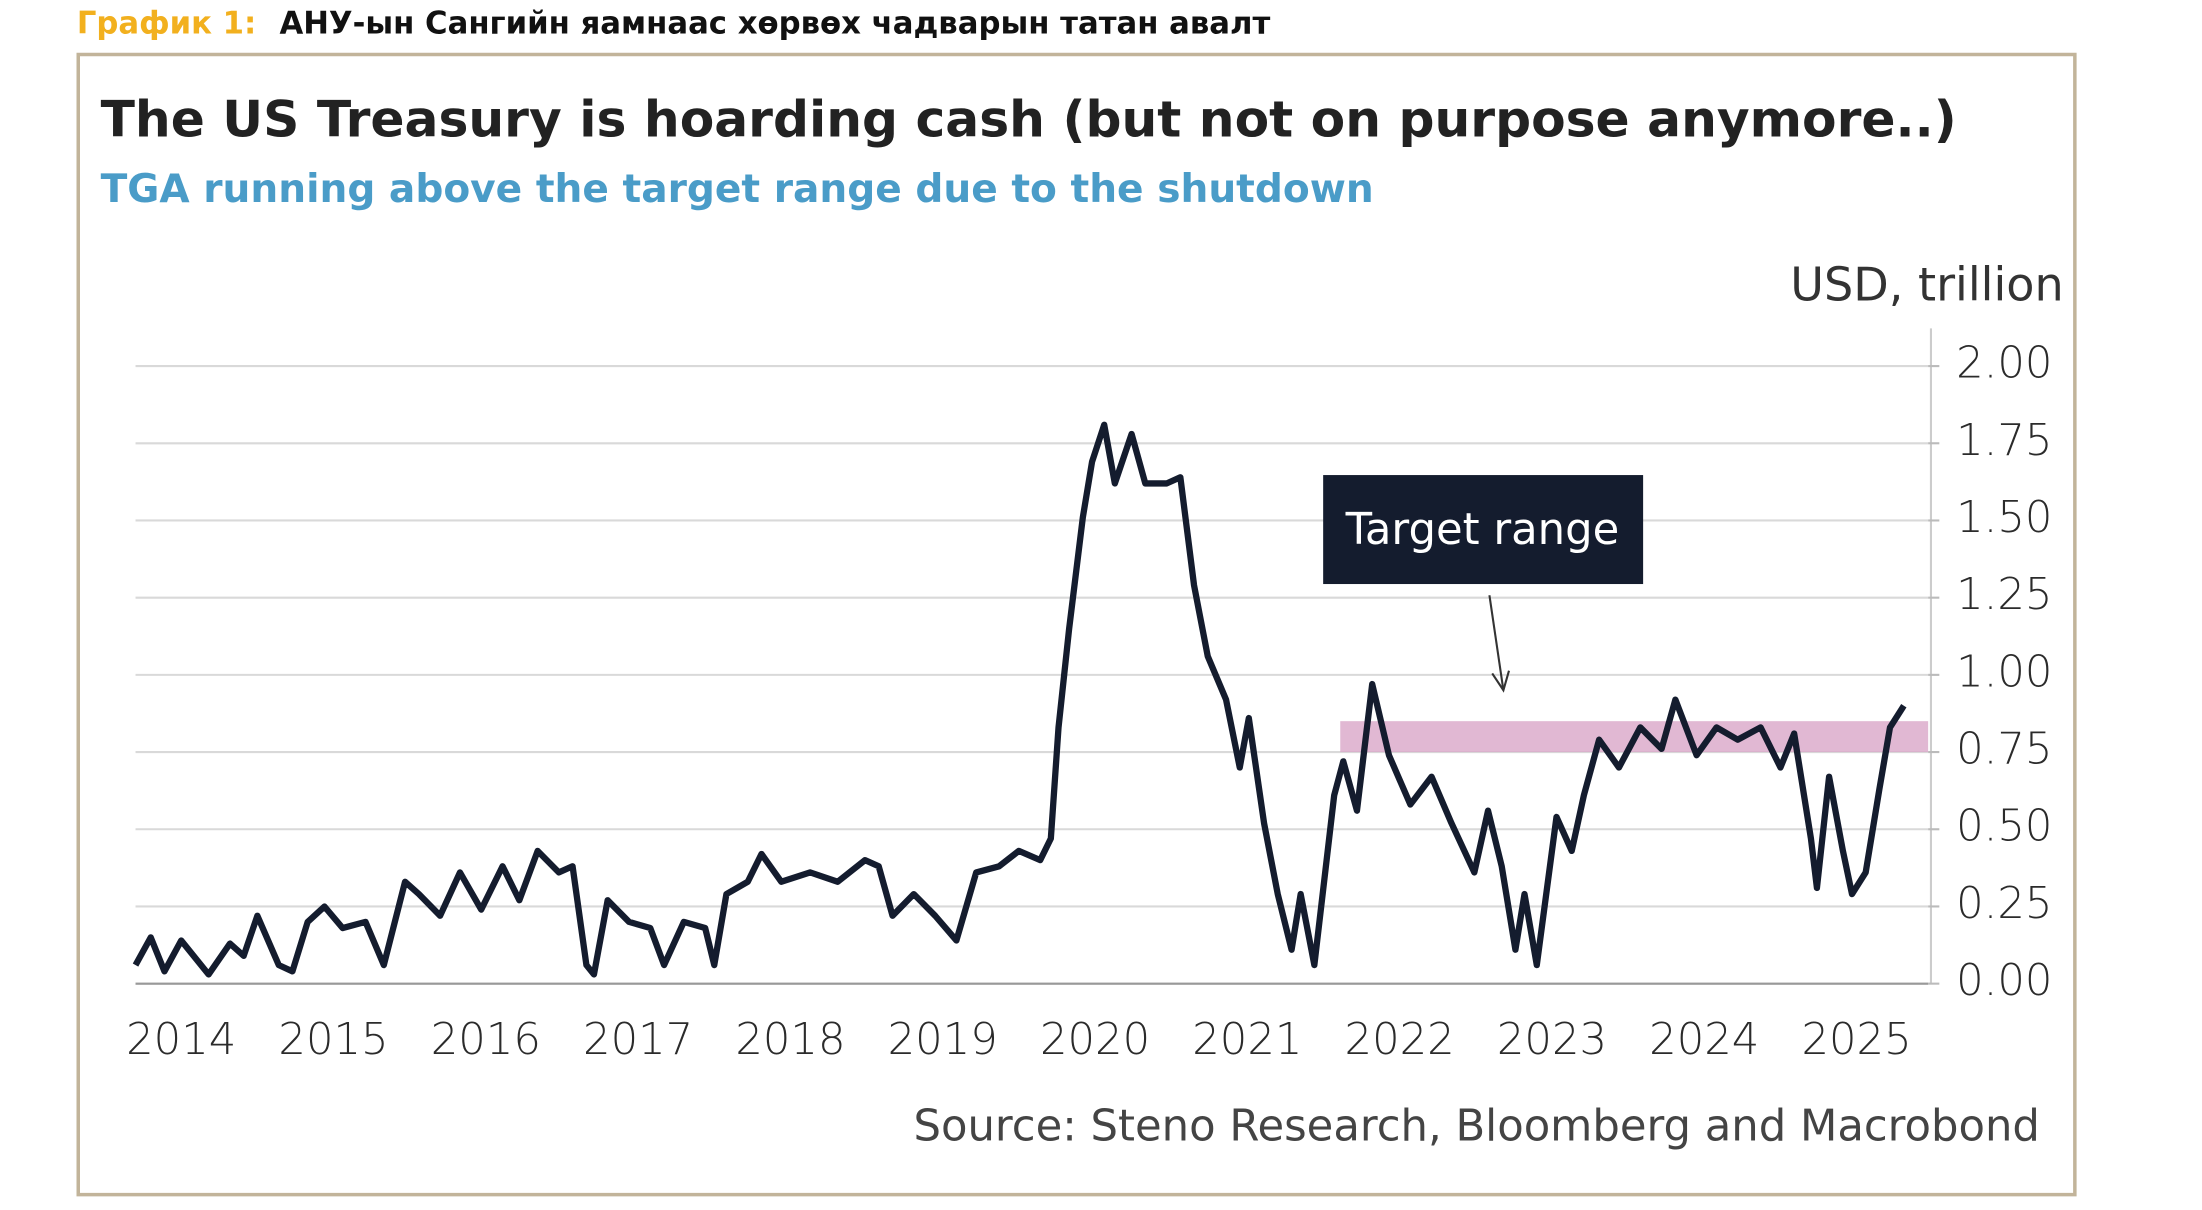 This screenshot has width=2202, height=1210. What do you see at coordinates (2004, 904) in the screenshot?
I see `y-tick-label: 0.25` at bounding box center [2004, 904].